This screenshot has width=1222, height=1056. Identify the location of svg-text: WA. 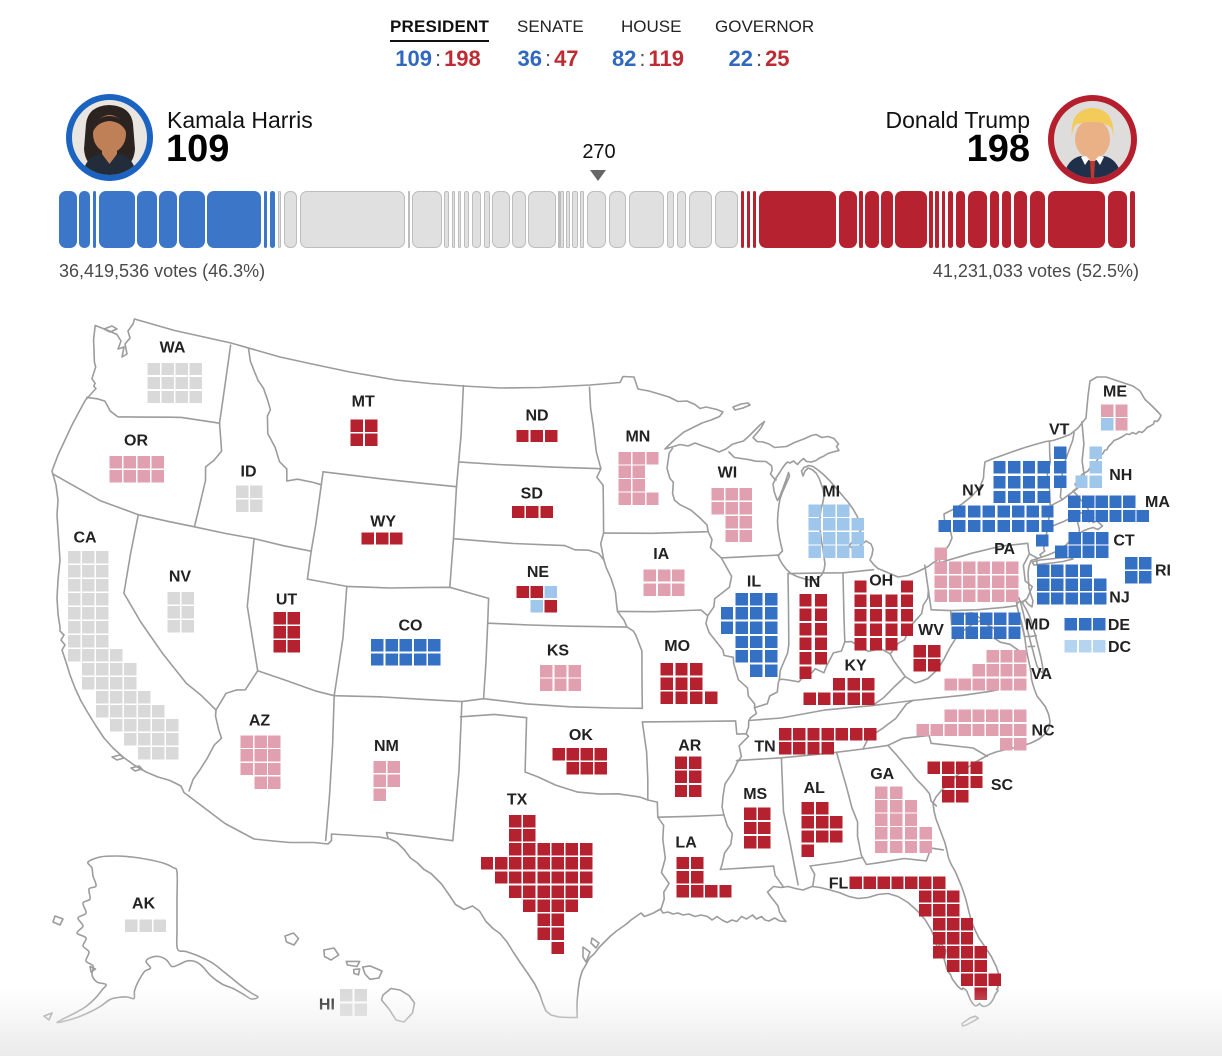
(173, 348).